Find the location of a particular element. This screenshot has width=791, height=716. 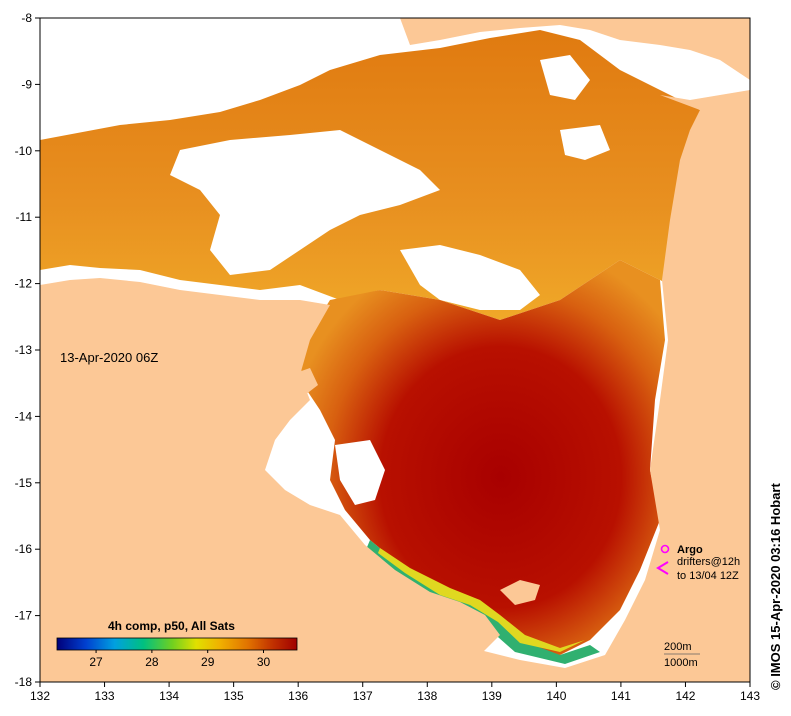

lat-tick-label: -17 is located at coordinates (24, 616).